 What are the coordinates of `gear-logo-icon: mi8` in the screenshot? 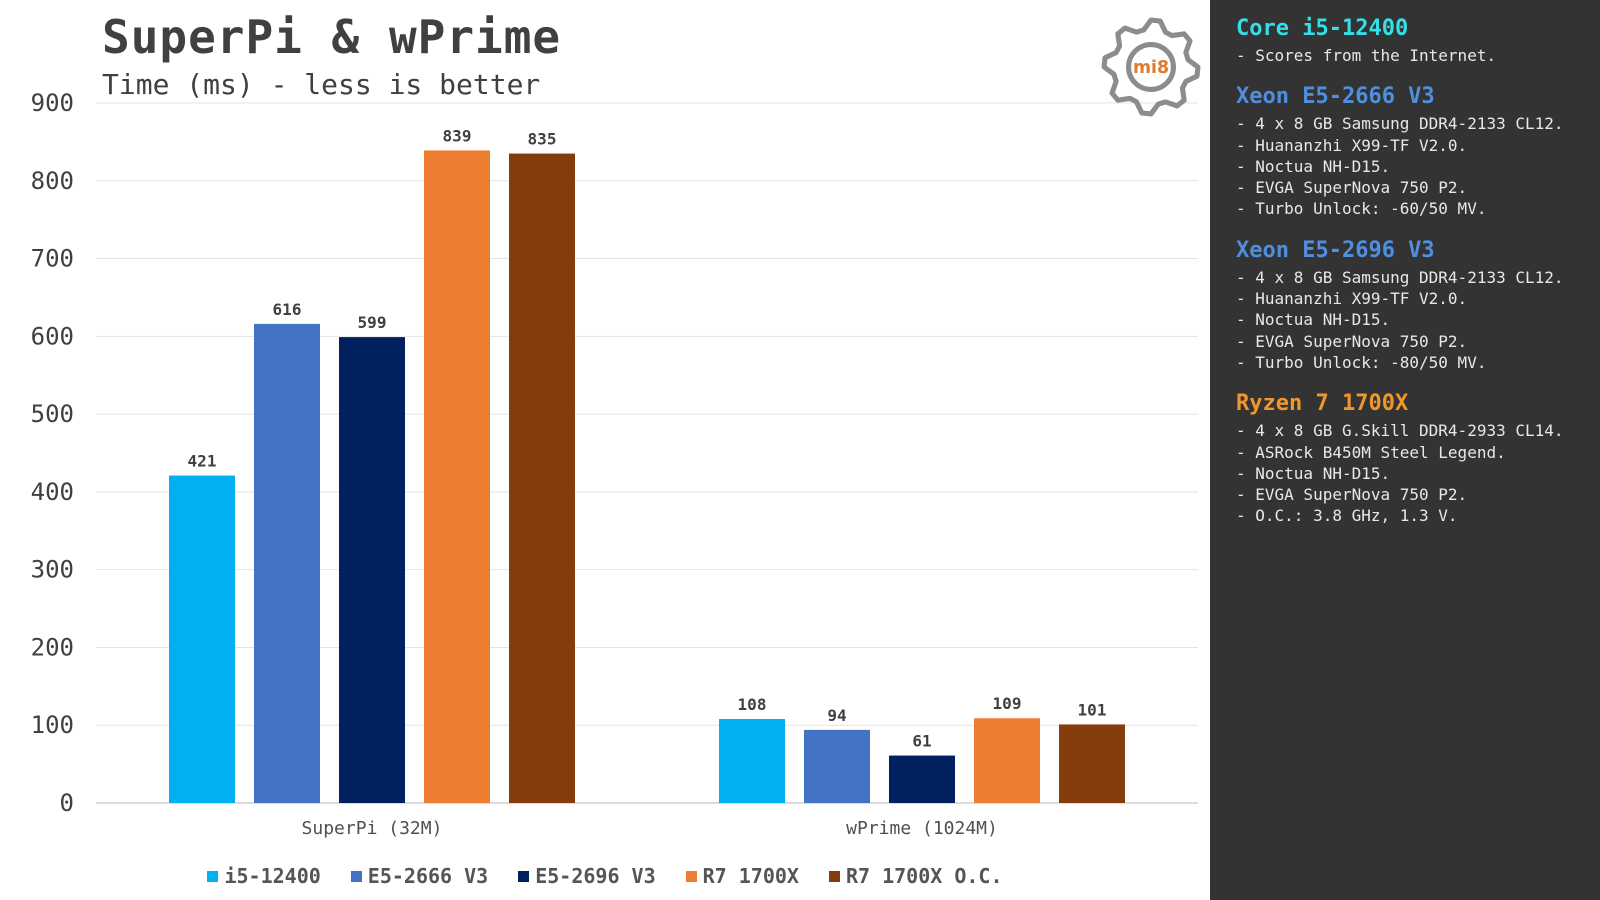 It's located at (1151, 67).